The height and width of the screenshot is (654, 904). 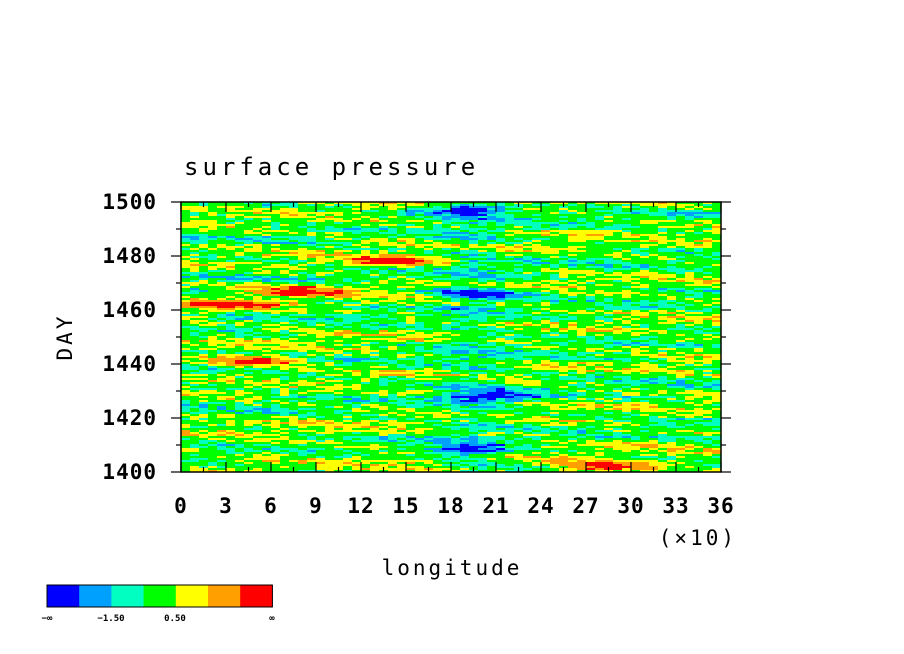 What do you see at coordinates (65, 337) in the screenshot?
I see `y-axis-label: DAY` at bounding box center [65, 337].